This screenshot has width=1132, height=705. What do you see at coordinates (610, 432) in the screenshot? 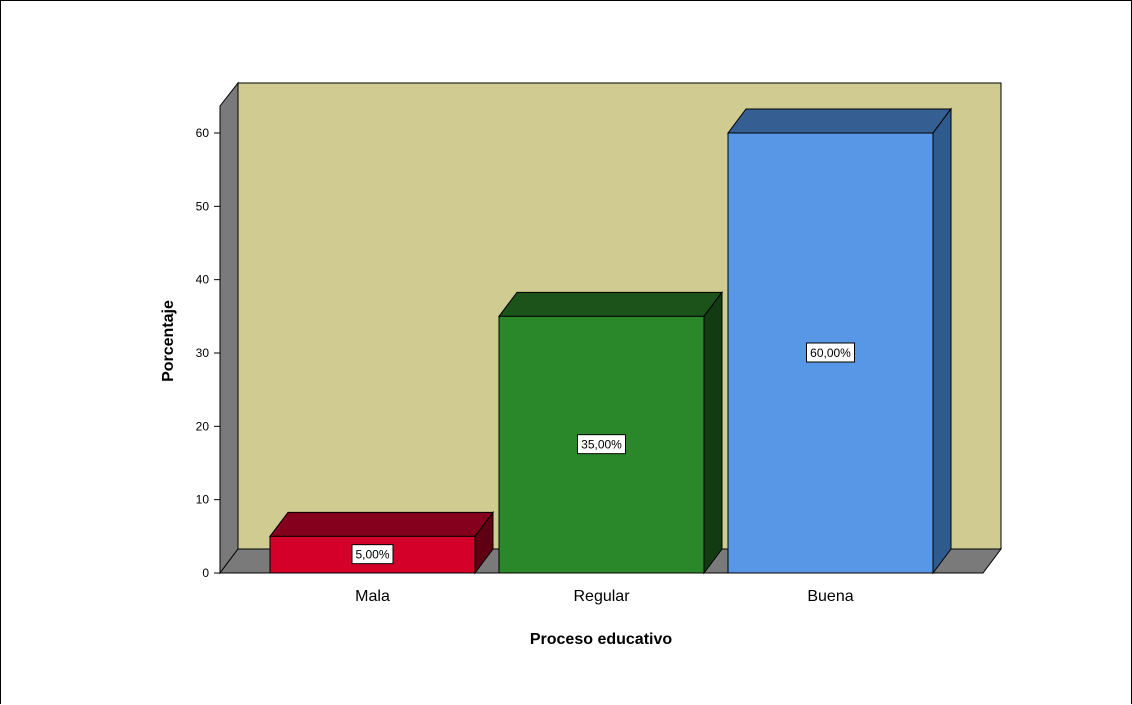
I see `bar-regular: 35,00%` at bounding box center [610, 432].